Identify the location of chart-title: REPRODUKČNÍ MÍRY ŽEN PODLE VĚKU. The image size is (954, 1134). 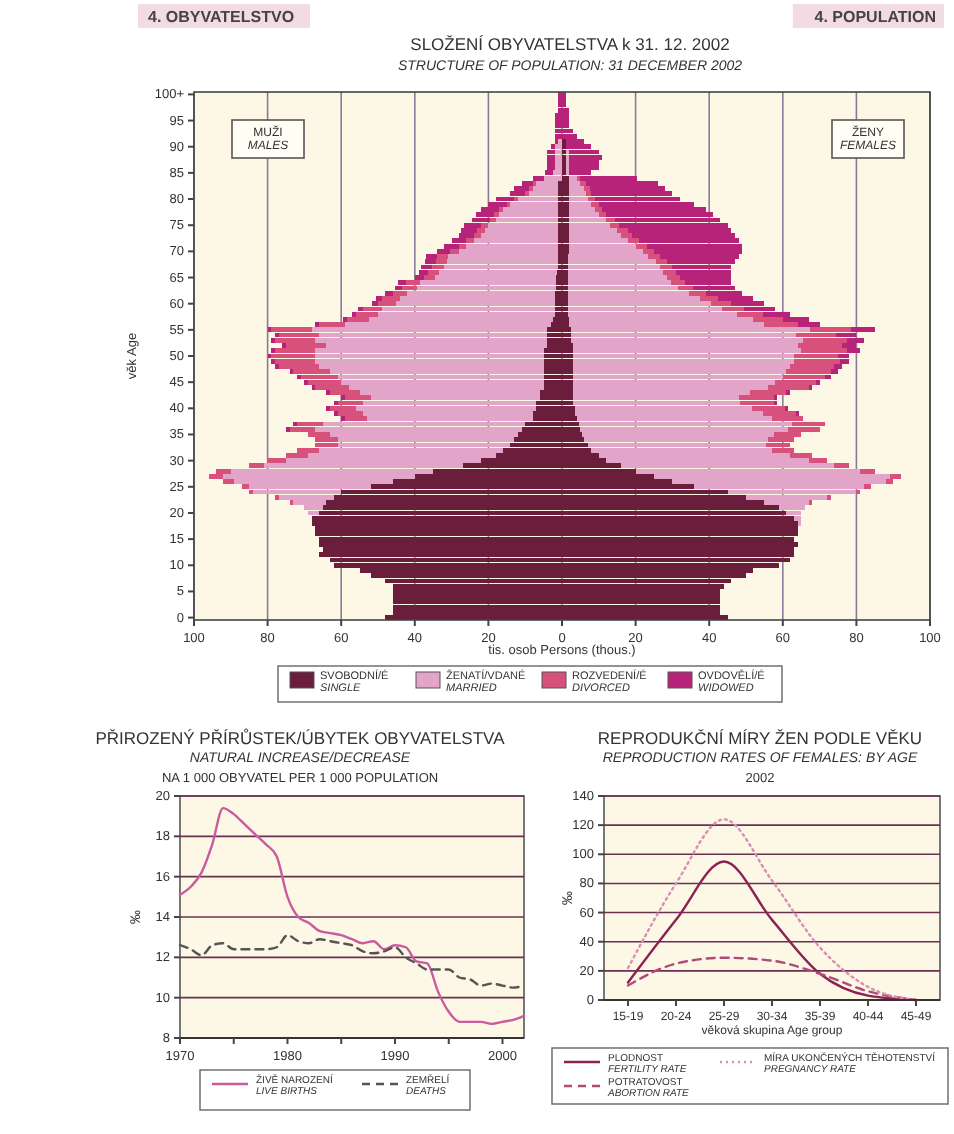
(760, 738).